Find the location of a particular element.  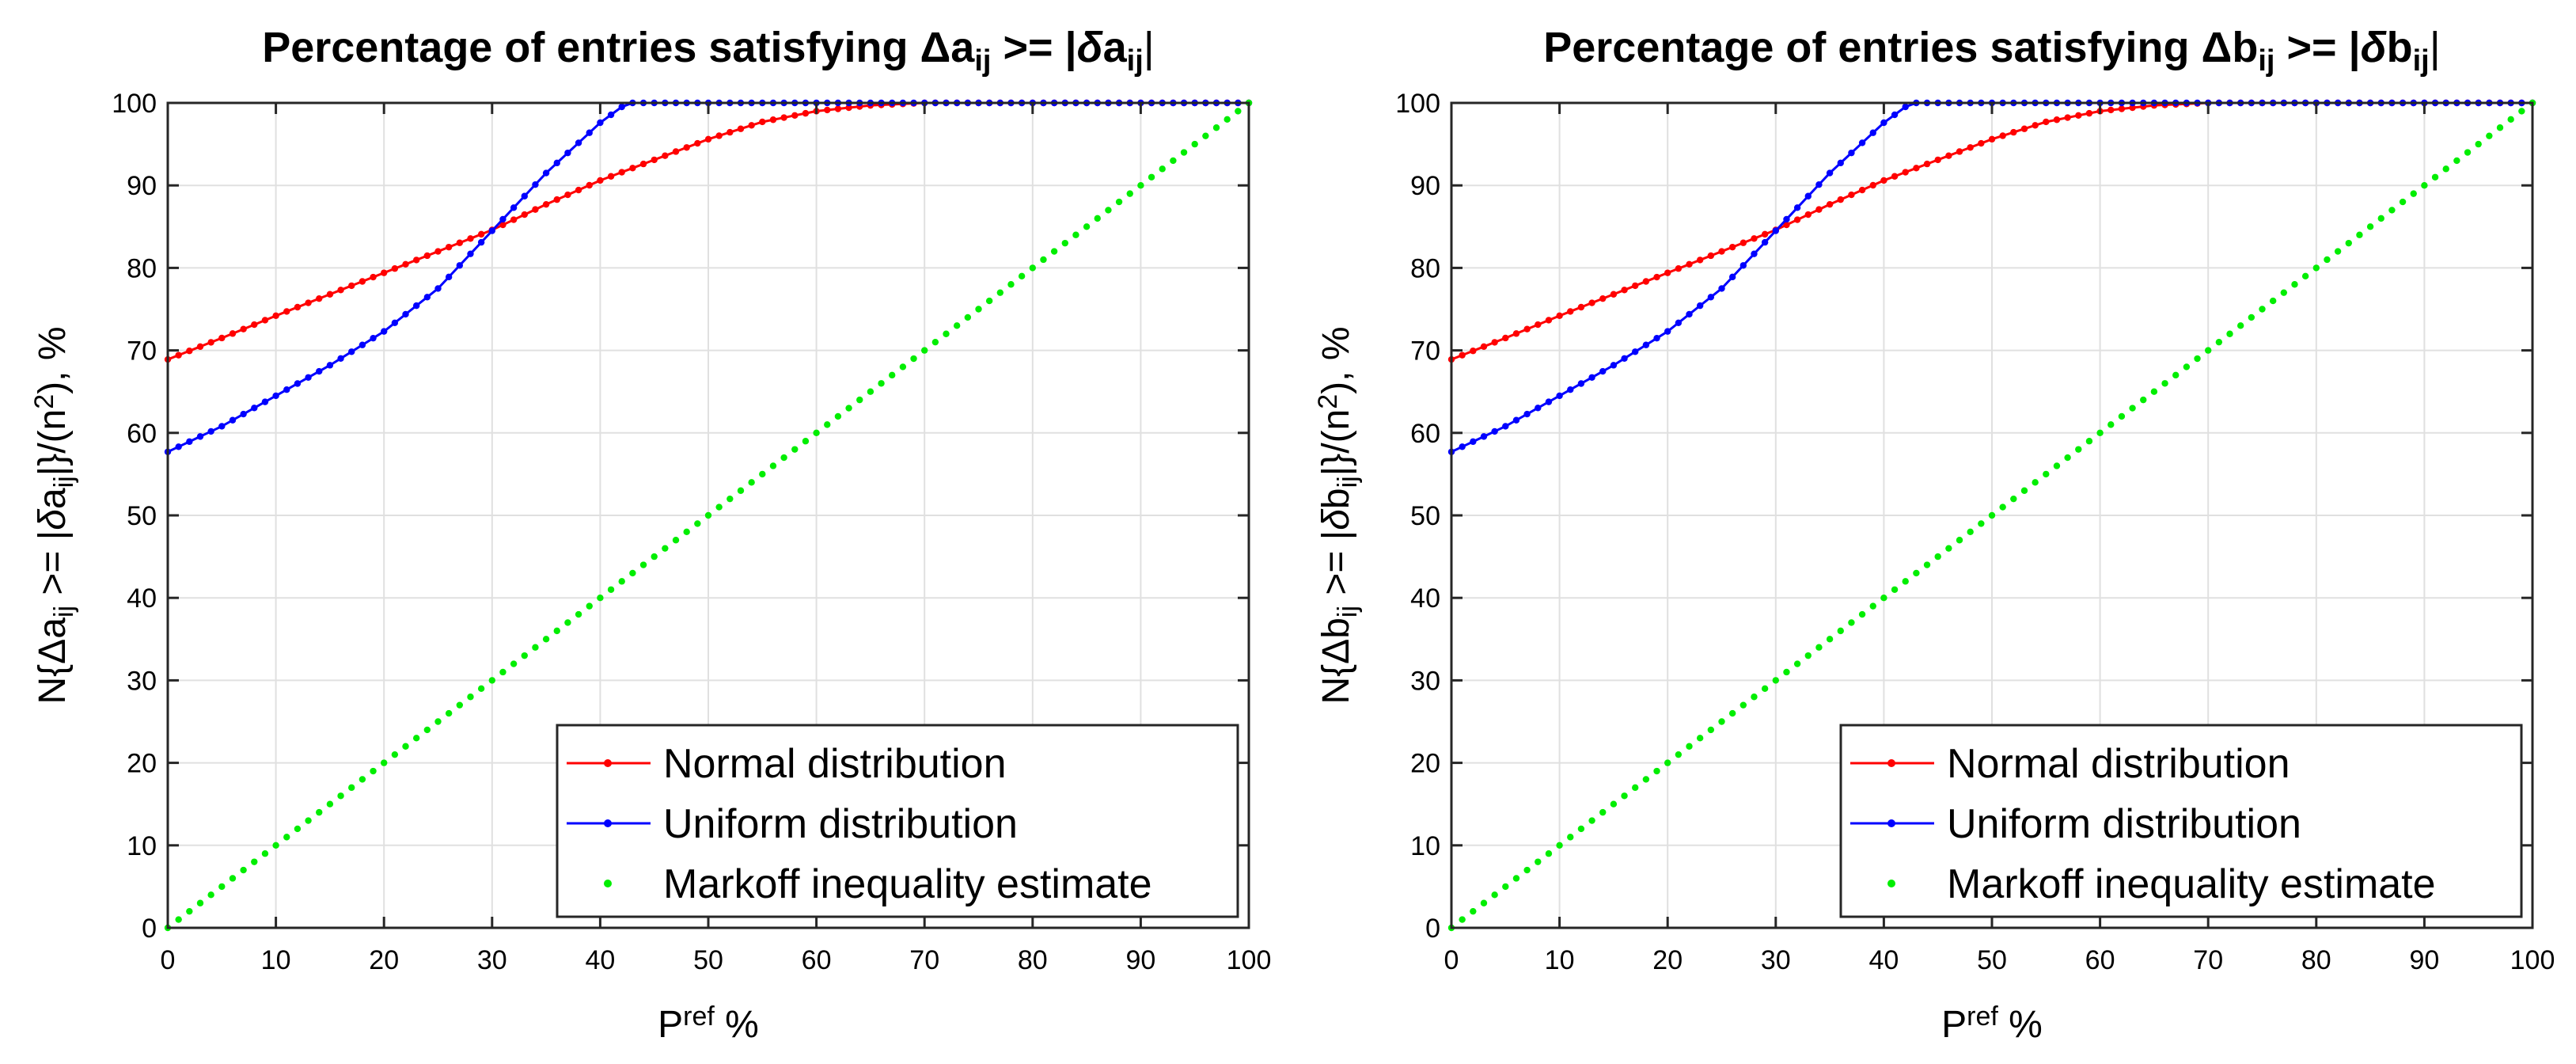

legend-marker is located at coordinates (1891, 823).